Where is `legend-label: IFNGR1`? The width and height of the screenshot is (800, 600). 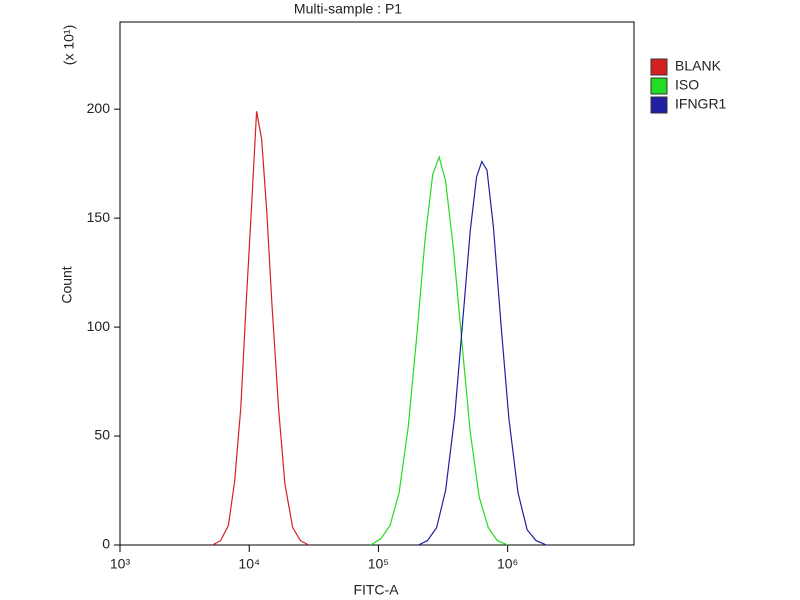 legend-label: IFNGR1 is located at coordinates (701, 104).